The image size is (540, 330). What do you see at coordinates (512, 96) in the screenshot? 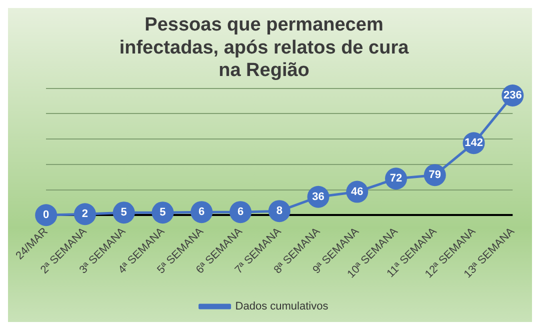
I see `data-label: 236` at bounding box center [512, 96].